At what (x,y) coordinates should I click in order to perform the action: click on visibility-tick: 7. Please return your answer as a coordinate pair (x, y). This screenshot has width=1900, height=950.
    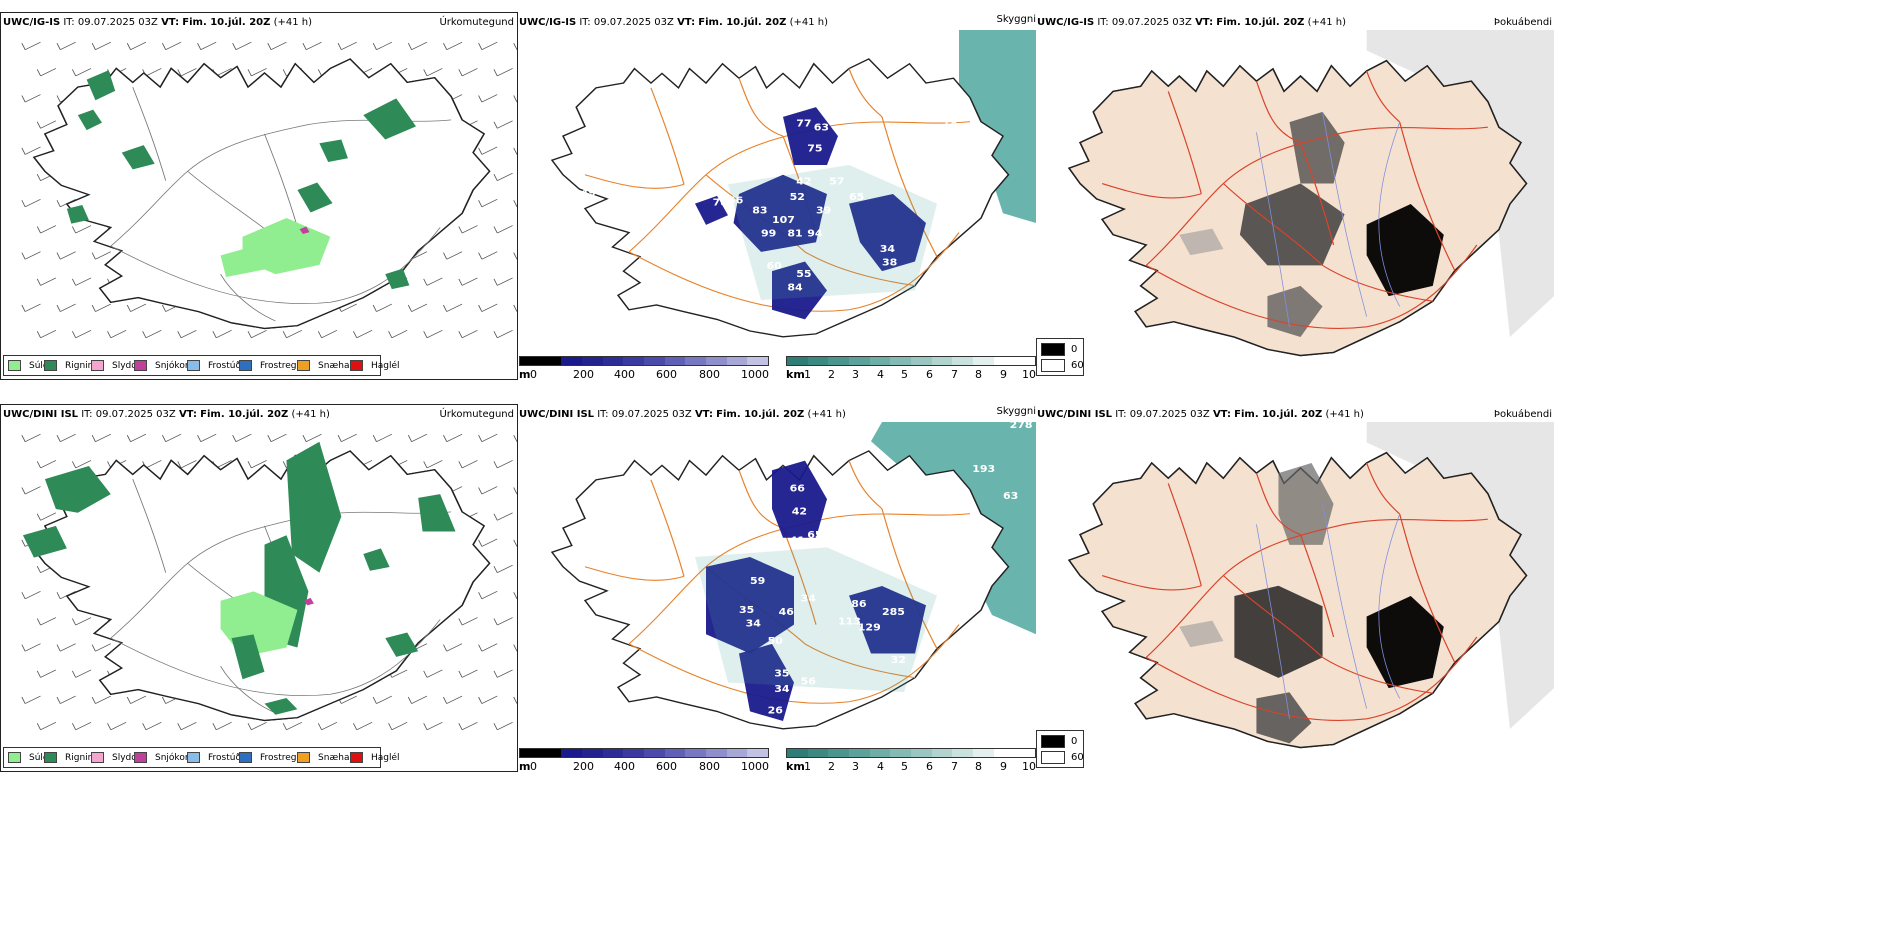
    Looking at the image, I should click on (954, 374).